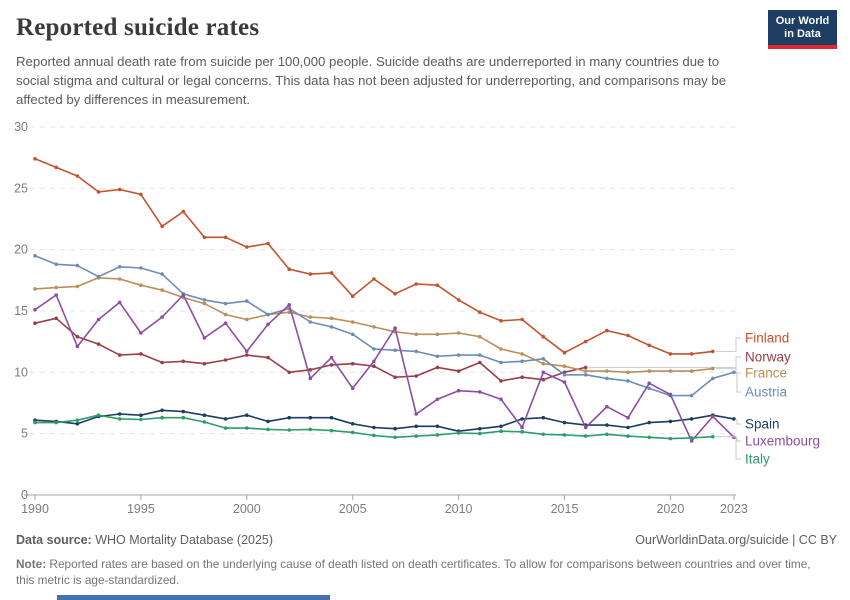  I want to click on legend-leader-finland, so click(728, 344).